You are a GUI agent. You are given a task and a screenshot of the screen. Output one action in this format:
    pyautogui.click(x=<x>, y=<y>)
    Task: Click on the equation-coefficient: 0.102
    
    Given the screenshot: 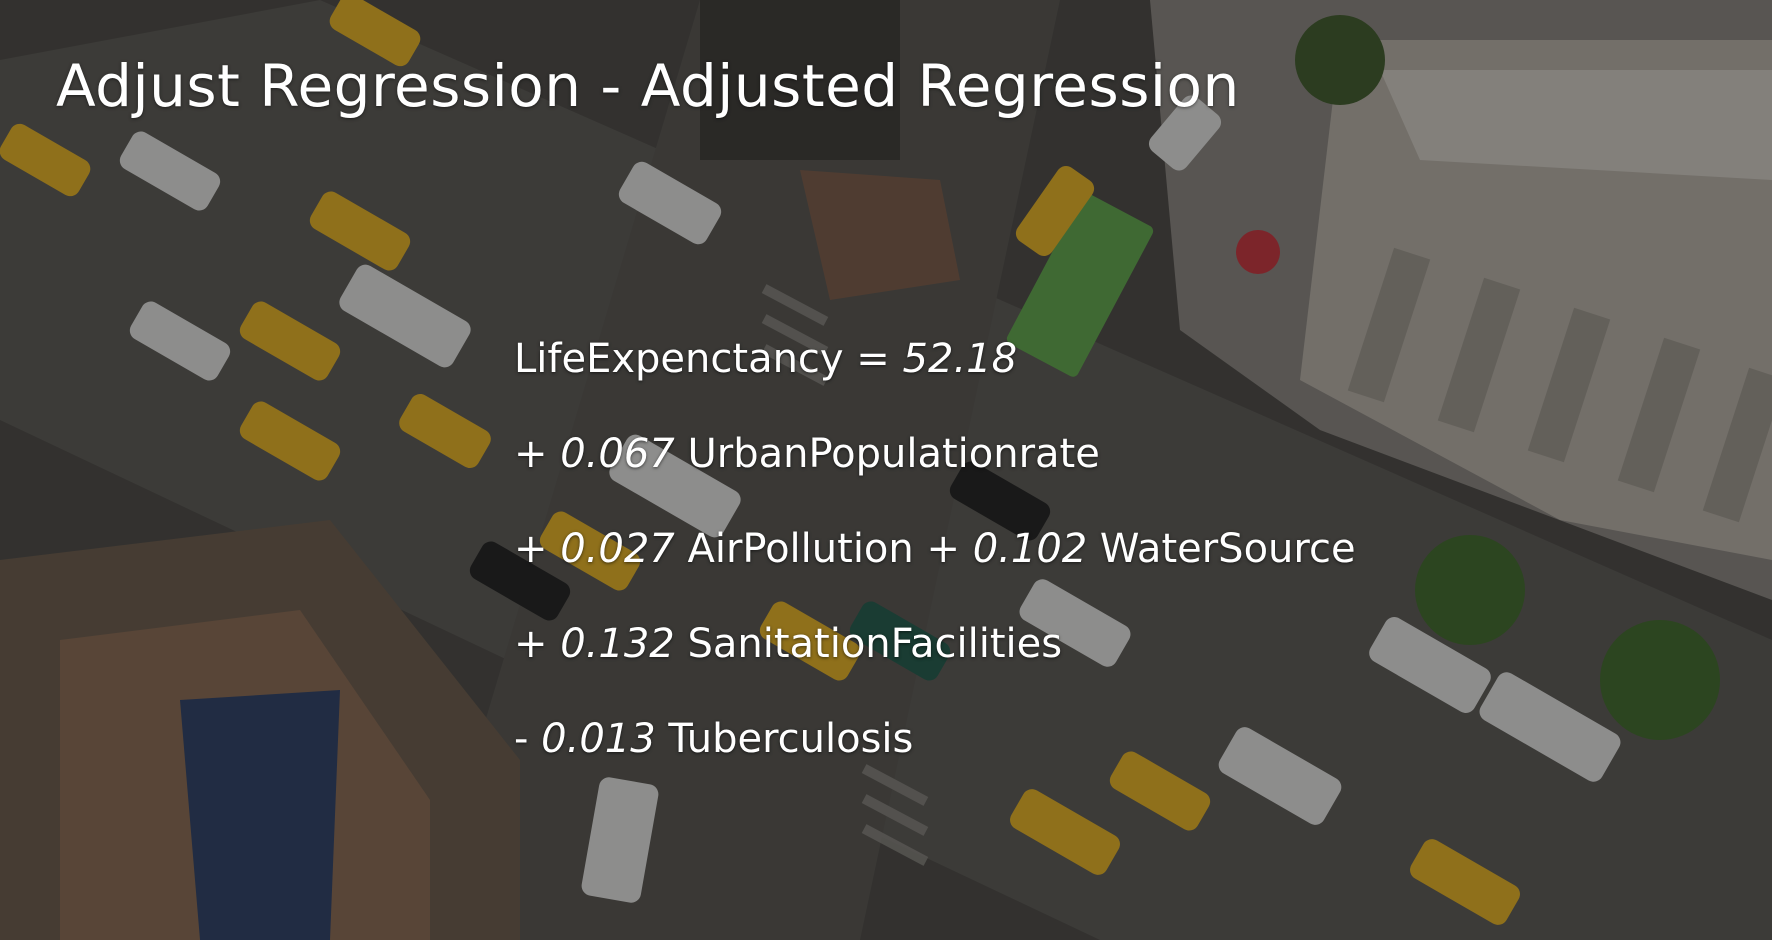 What is the action you would take?
    pyautogui.click(x=1030, y=549)
    